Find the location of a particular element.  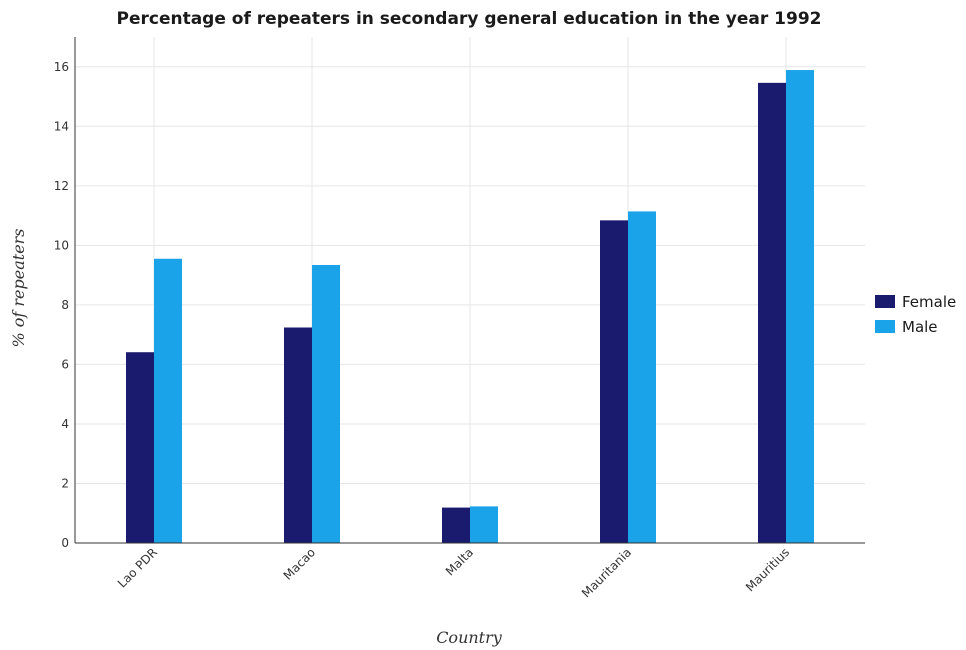

legend-label-male: Male is located at coordinates (920, 327).